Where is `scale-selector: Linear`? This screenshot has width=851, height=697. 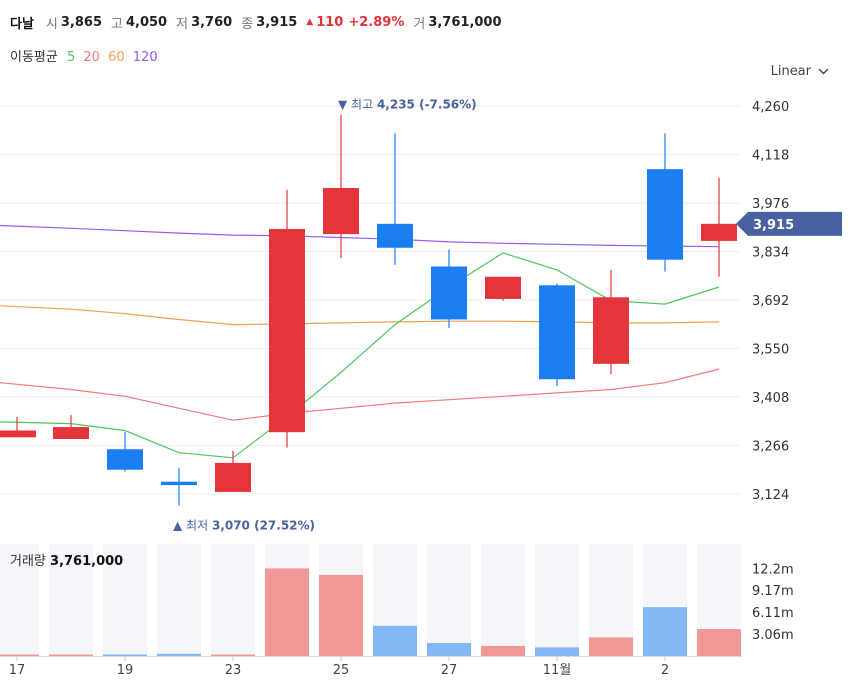
scale-selector: Linear is located at coordinates (800, 71).